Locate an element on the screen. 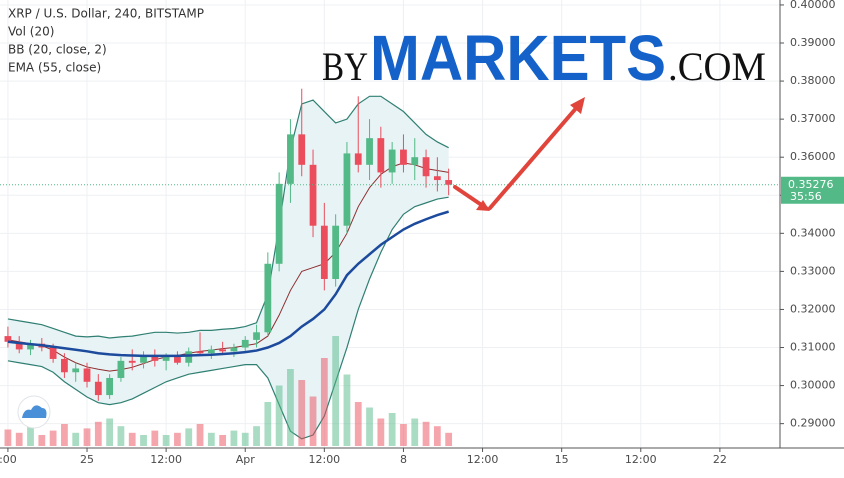 This screenshot has height=478, width=844. logo-main: MARKETS is located at coordinates (518, 58).